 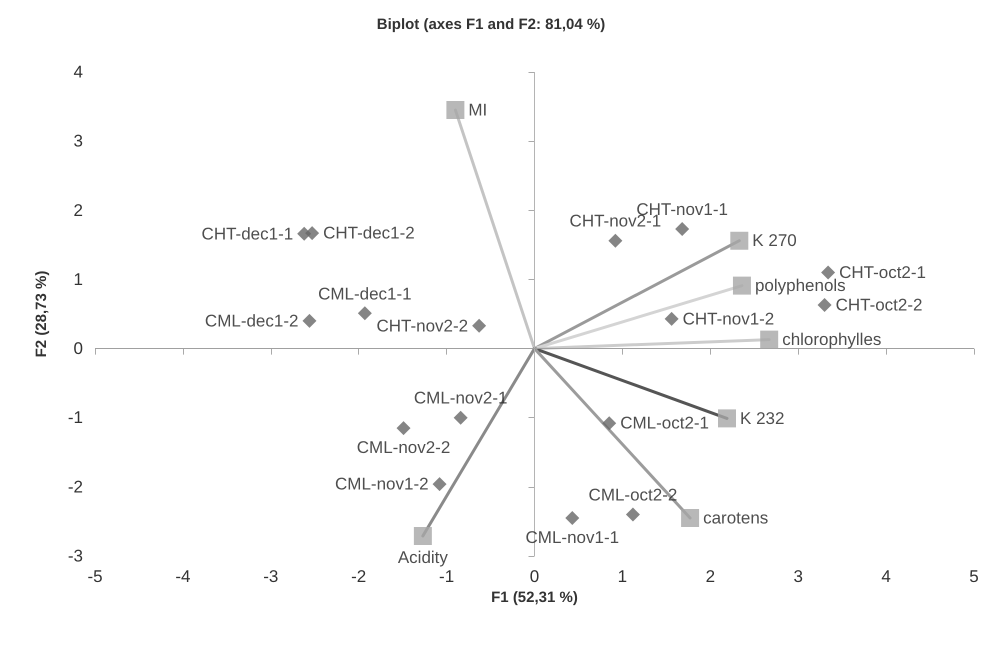 What do you see at coordinates (182, 576) in the screenshot?
I see `x-tick-label: -4` at bounding box center [182, 576].